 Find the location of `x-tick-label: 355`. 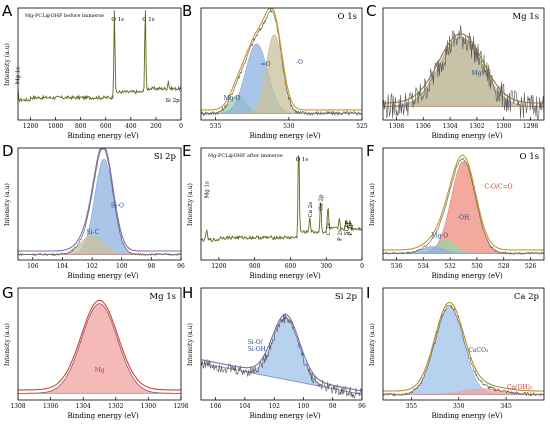

x-tick-label: 355 is located at coordinates (412, 406).